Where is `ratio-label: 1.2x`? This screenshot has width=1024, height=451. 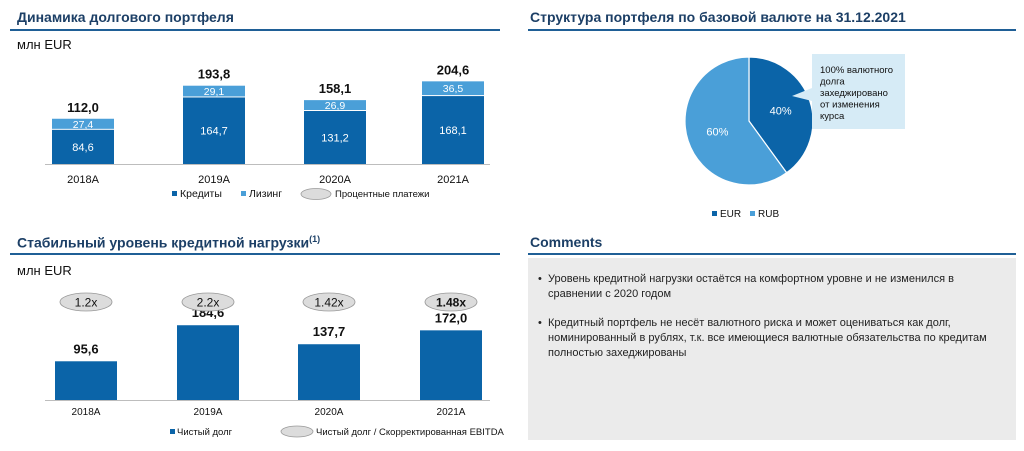
ratio-label: 1.2x is located at coordinates (86, 303).